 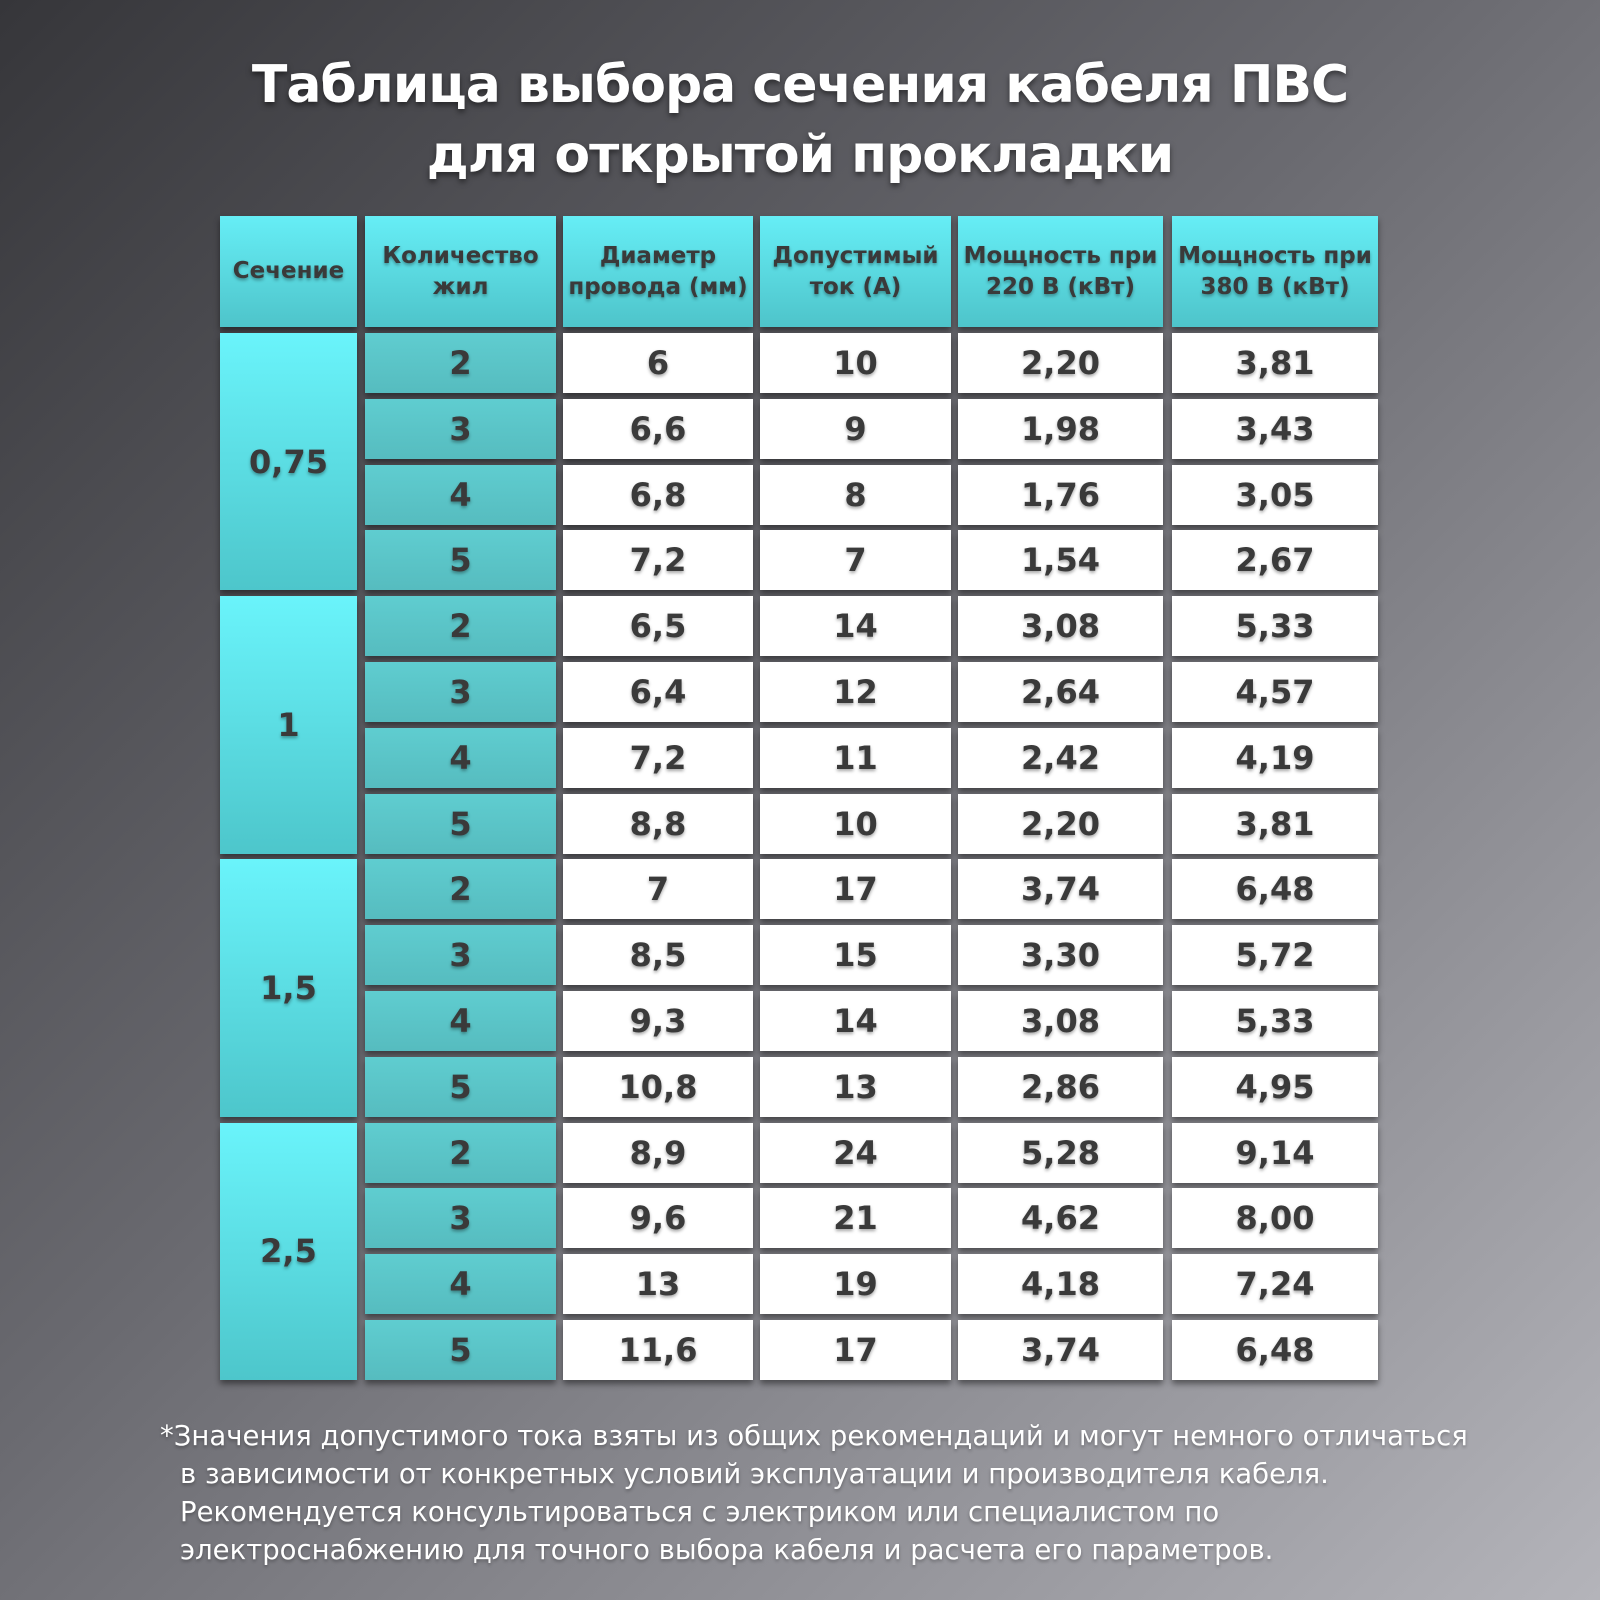 I want to click on value-cell: 9,14, so click(x=1275, y=1152).